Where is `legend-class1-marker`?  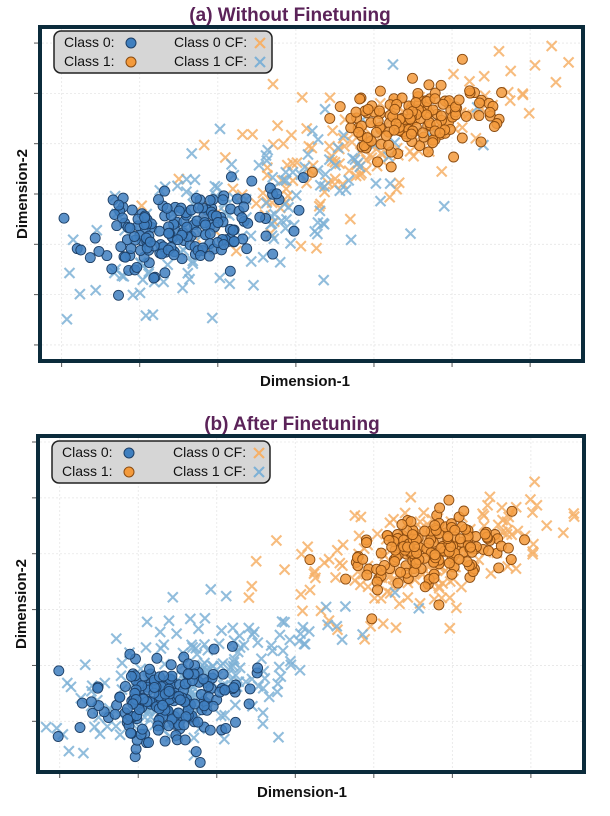
legend-class1-marker is located at coordinates (129, 472).